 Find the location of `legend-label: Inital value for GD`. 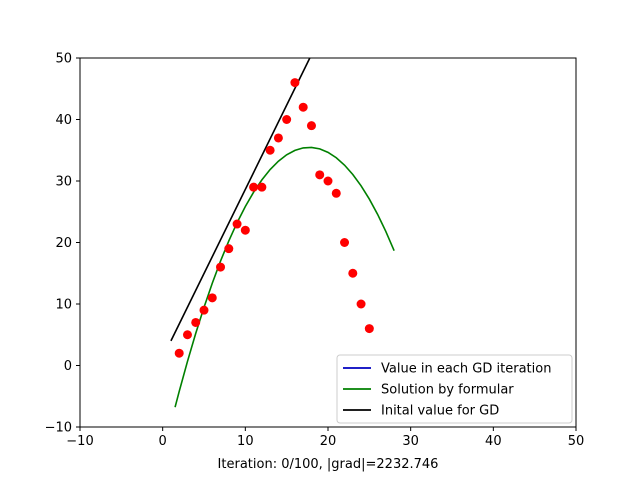

legend-label: Inital value for GD is located at coordinates (440, 411).